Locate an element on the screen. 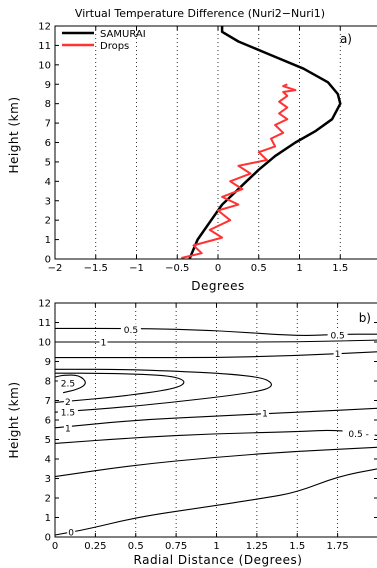 The image size is (377, 568). x-tick-label: −1 is located at coordinates (136, 268).